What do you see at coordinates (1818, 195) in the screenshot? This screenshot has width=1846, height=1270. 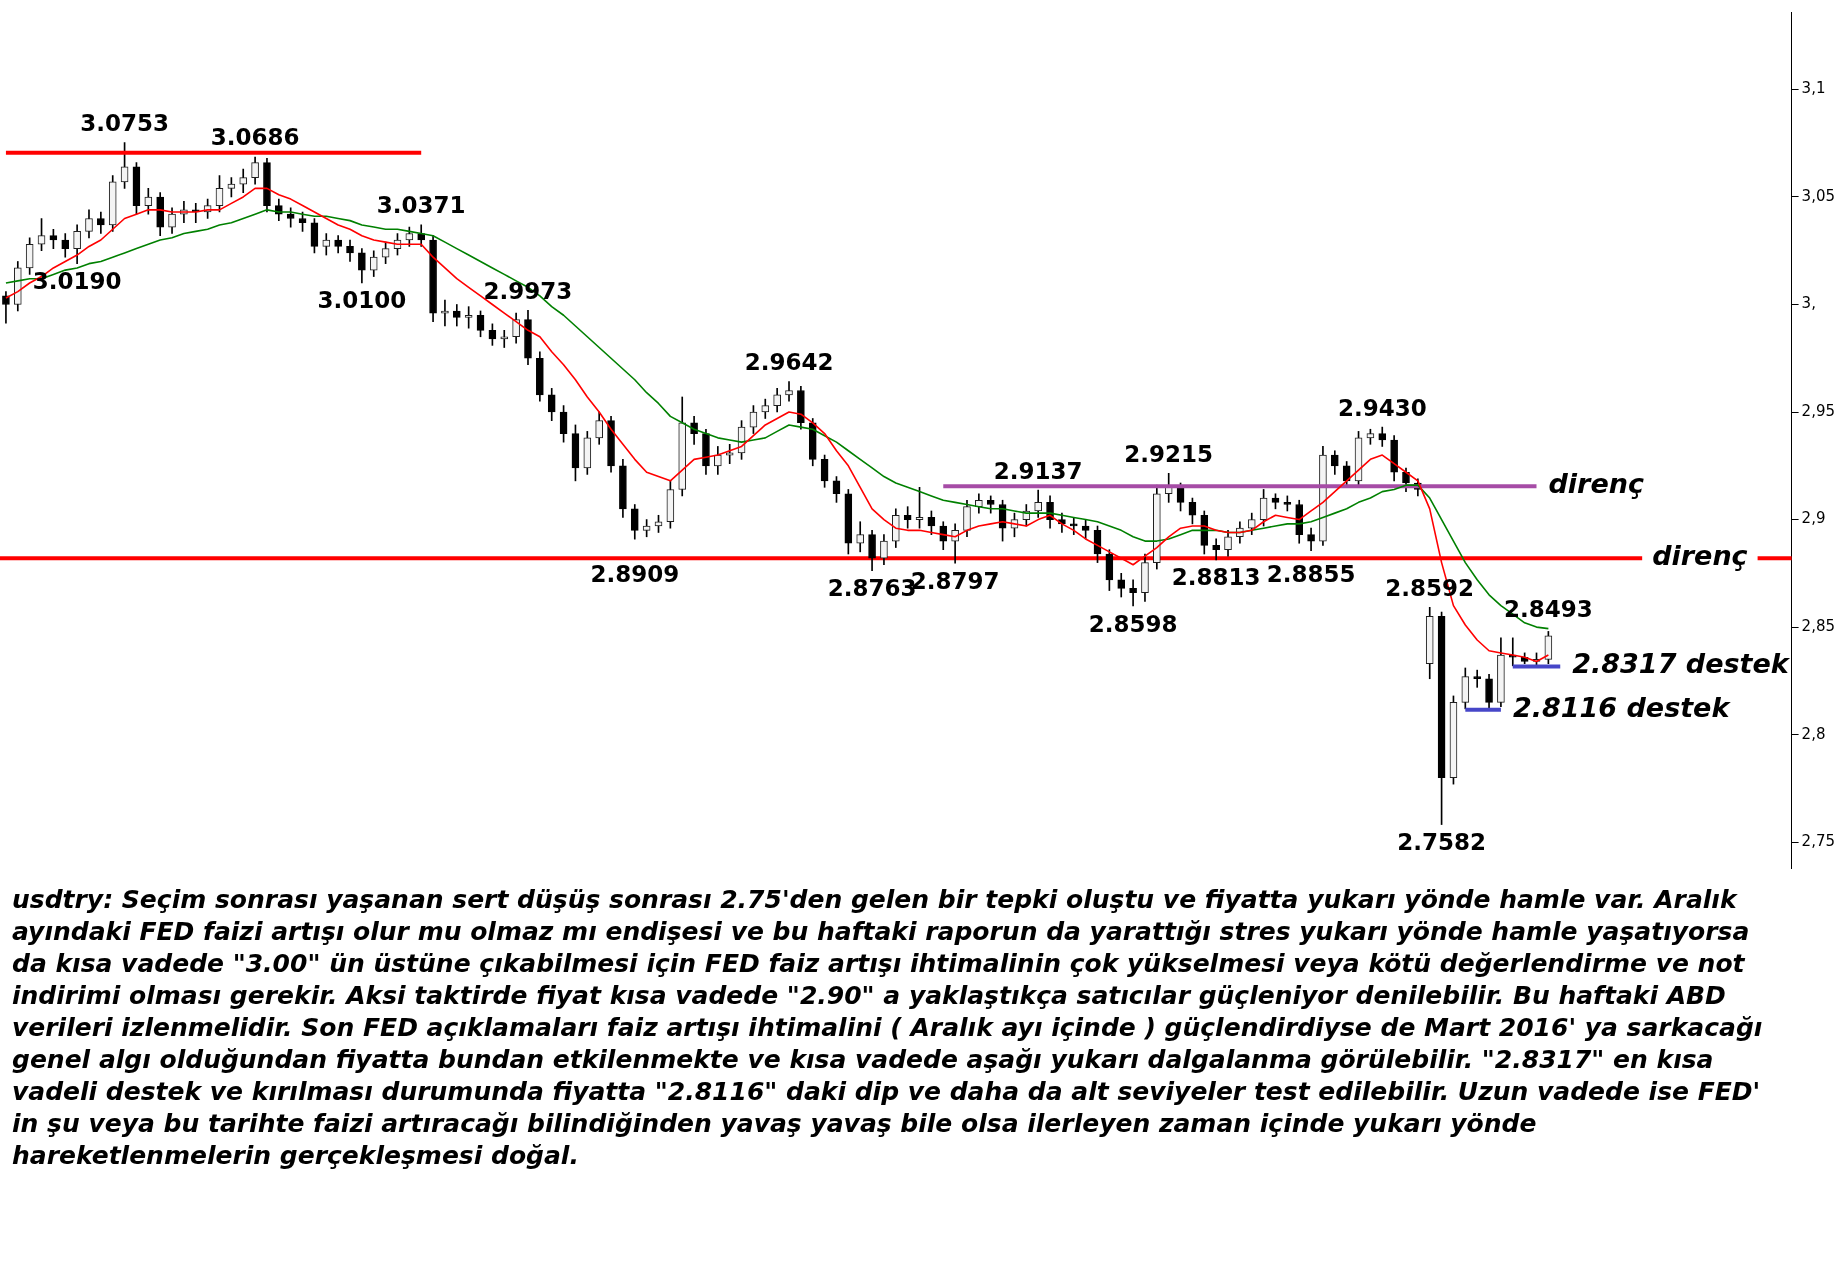 I see `y-tick-label: 3,05` at bounding box center [1818, 195].